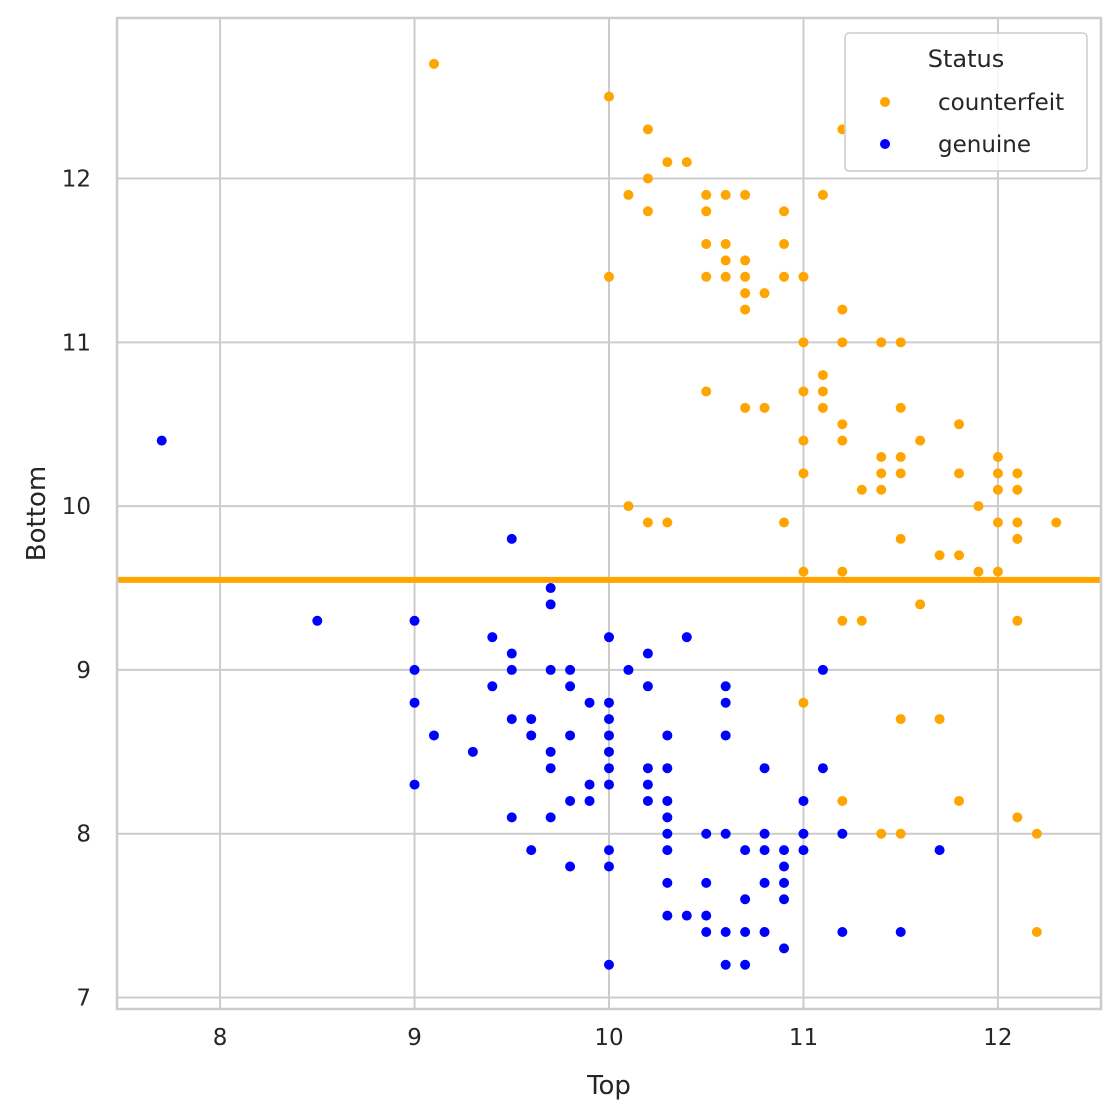  I want to click on y-tick-label: 8, so click(83, 835).